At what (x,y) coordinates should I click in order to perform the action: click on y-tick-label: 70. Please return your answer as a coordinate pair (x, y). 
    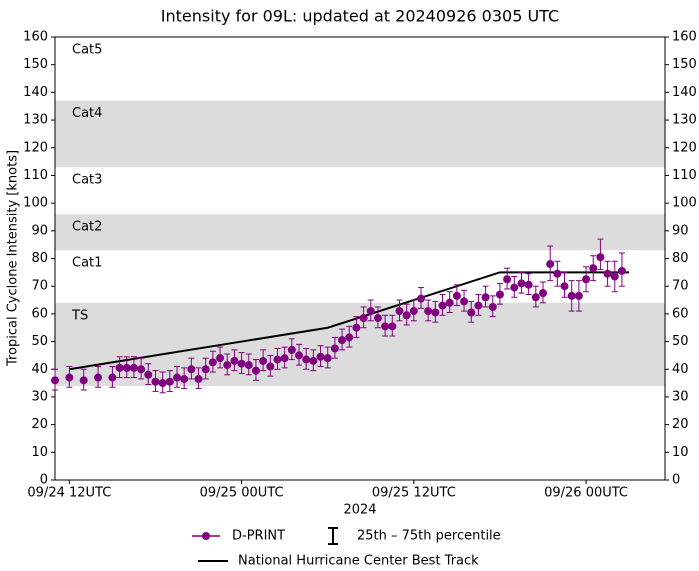
    Looking at the image, I should click on (39, 286).